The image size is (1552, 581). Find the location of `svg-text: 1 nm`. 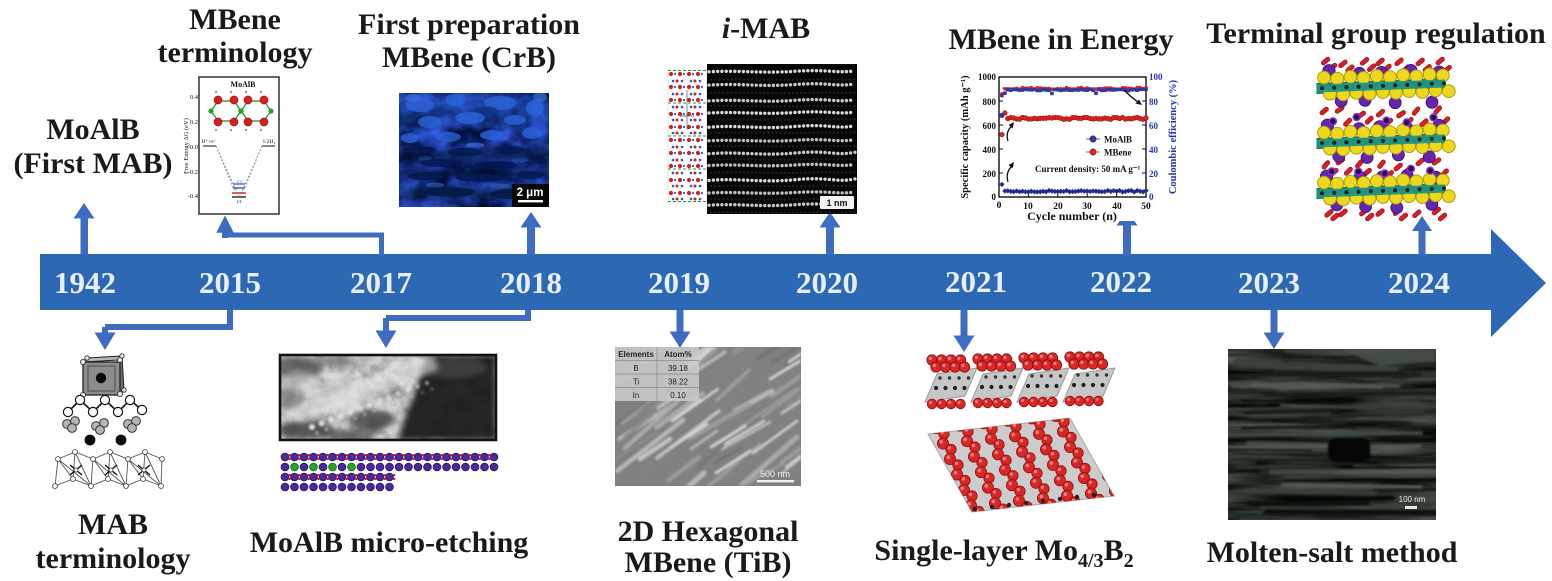

svg-text: 1 nm is located at coordinates (836, 203).